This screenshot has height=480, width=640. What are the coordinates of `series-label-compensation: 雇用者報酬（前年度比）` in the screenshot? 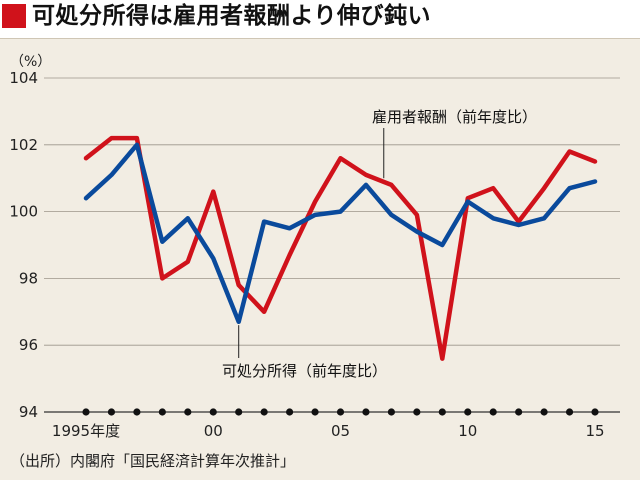 It's located at (454, 117).